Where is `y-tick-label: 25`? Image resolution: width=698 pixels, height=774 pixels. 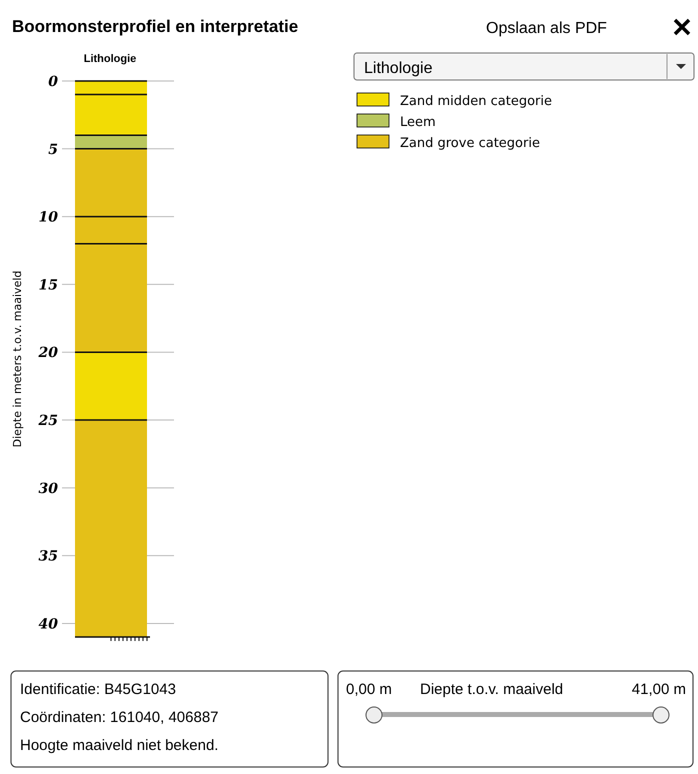 y-tick-label: 25 is located at coordinates (48, 421).